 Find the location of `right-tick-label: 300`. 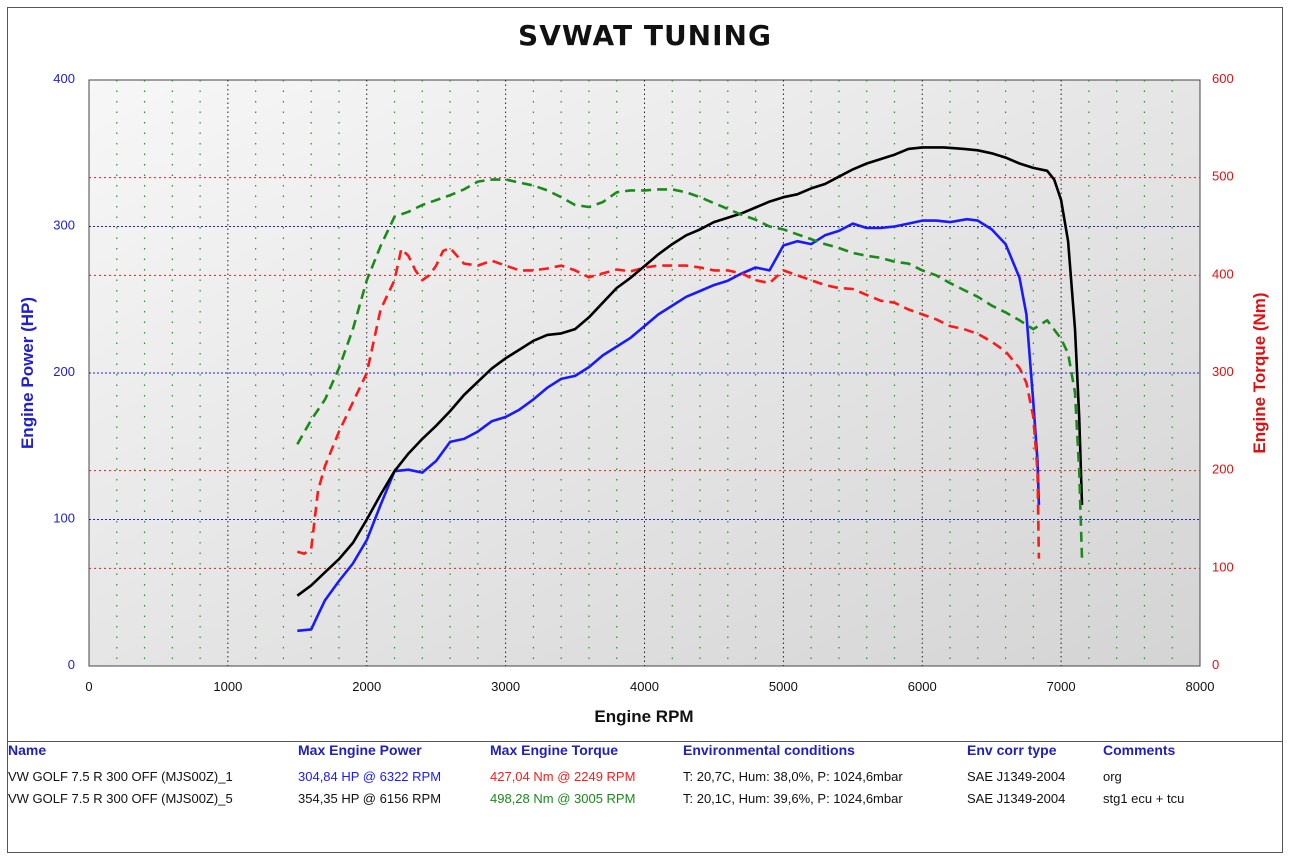

right-tick-label: 300 is located at coordinates (1223, 371).